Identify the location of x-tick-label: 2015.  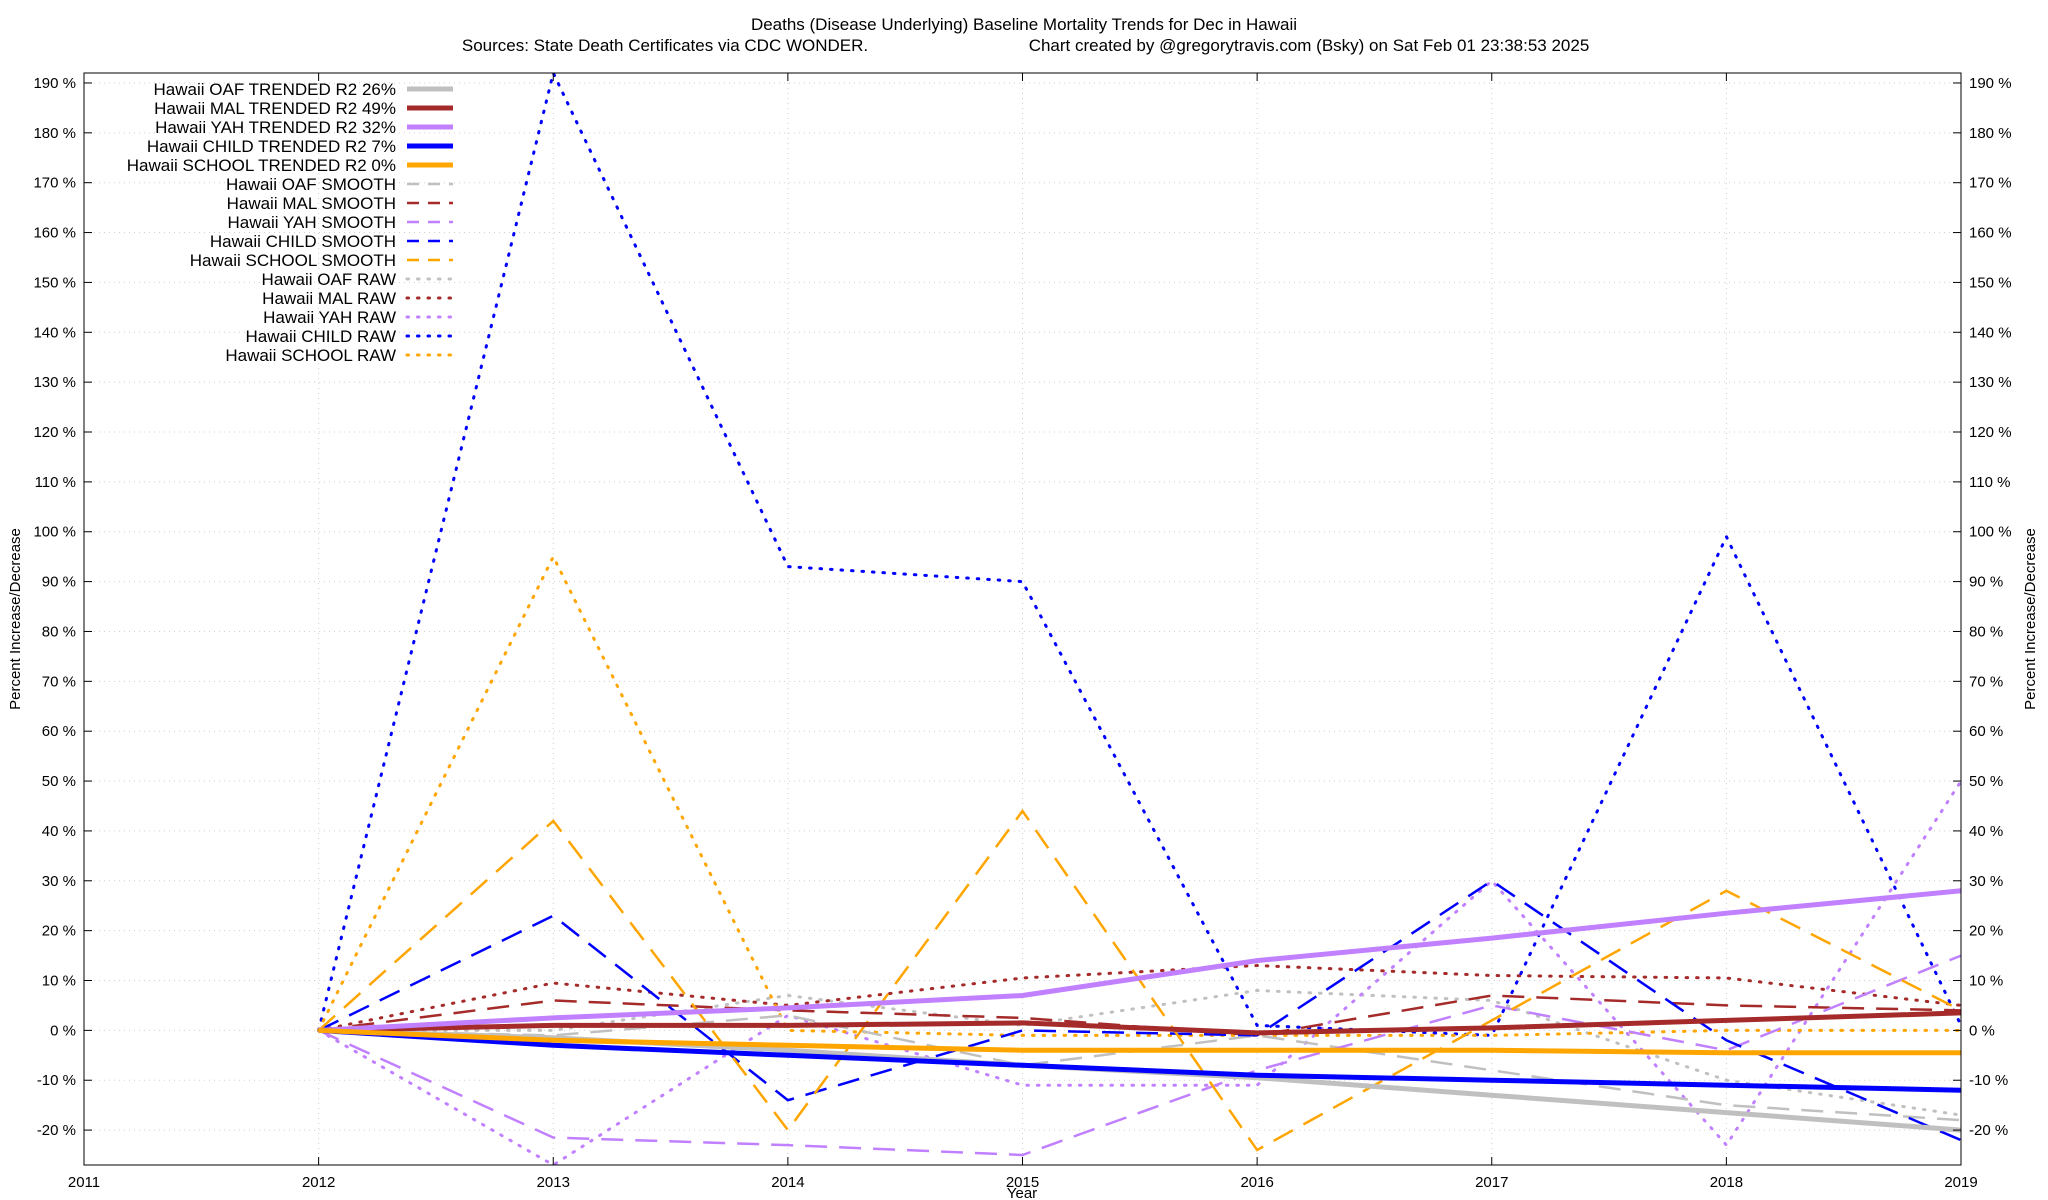
(1022, 1182).